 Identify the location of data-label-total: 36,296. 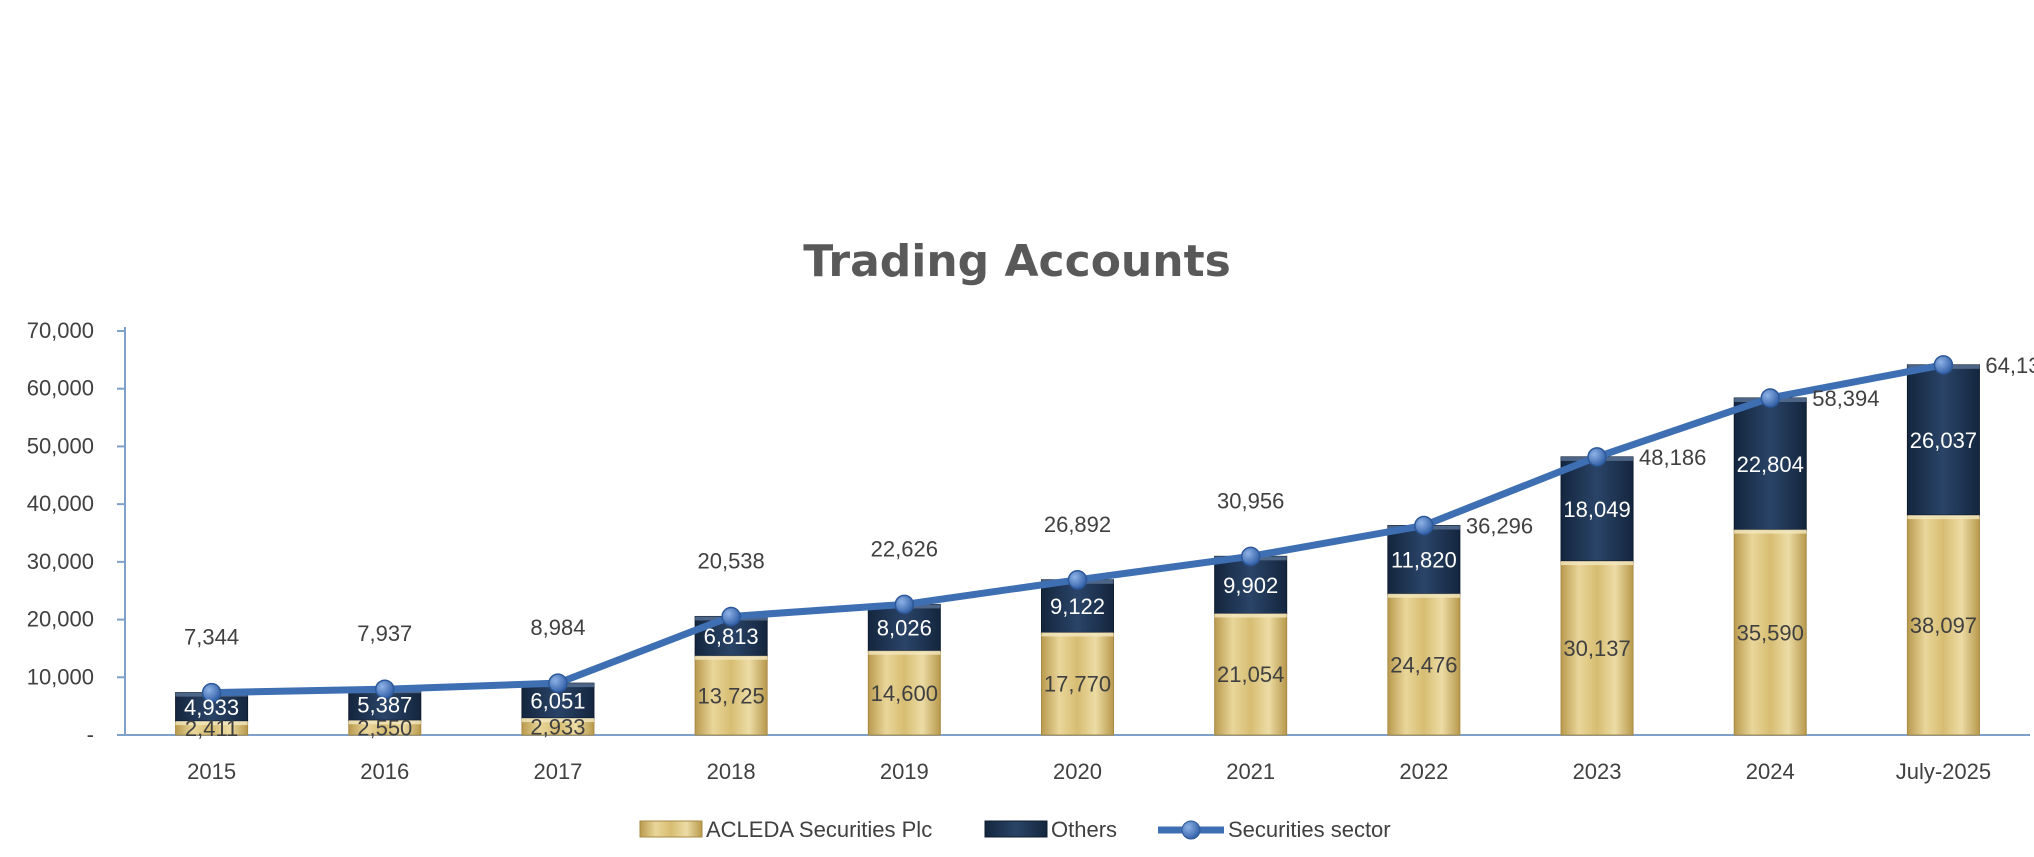
(1499, 526).